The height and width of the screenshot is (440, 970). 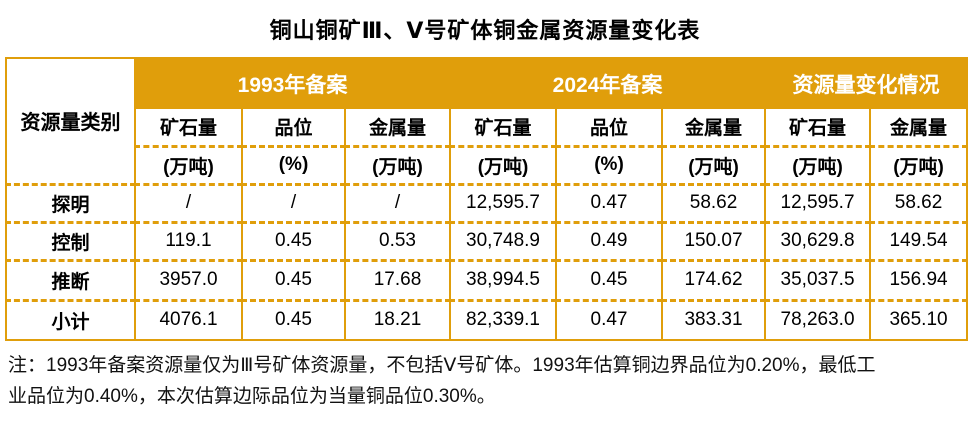 I want to click on table-cell: 35,037.5, so click(x=817, y=280).